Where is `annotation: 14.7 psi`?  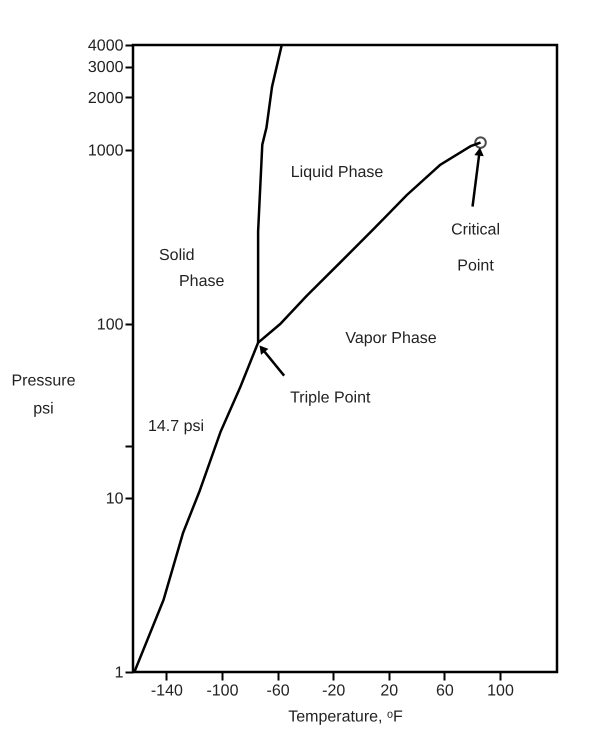
annotation: 14.7 psi is located at coordinates (176, 426).